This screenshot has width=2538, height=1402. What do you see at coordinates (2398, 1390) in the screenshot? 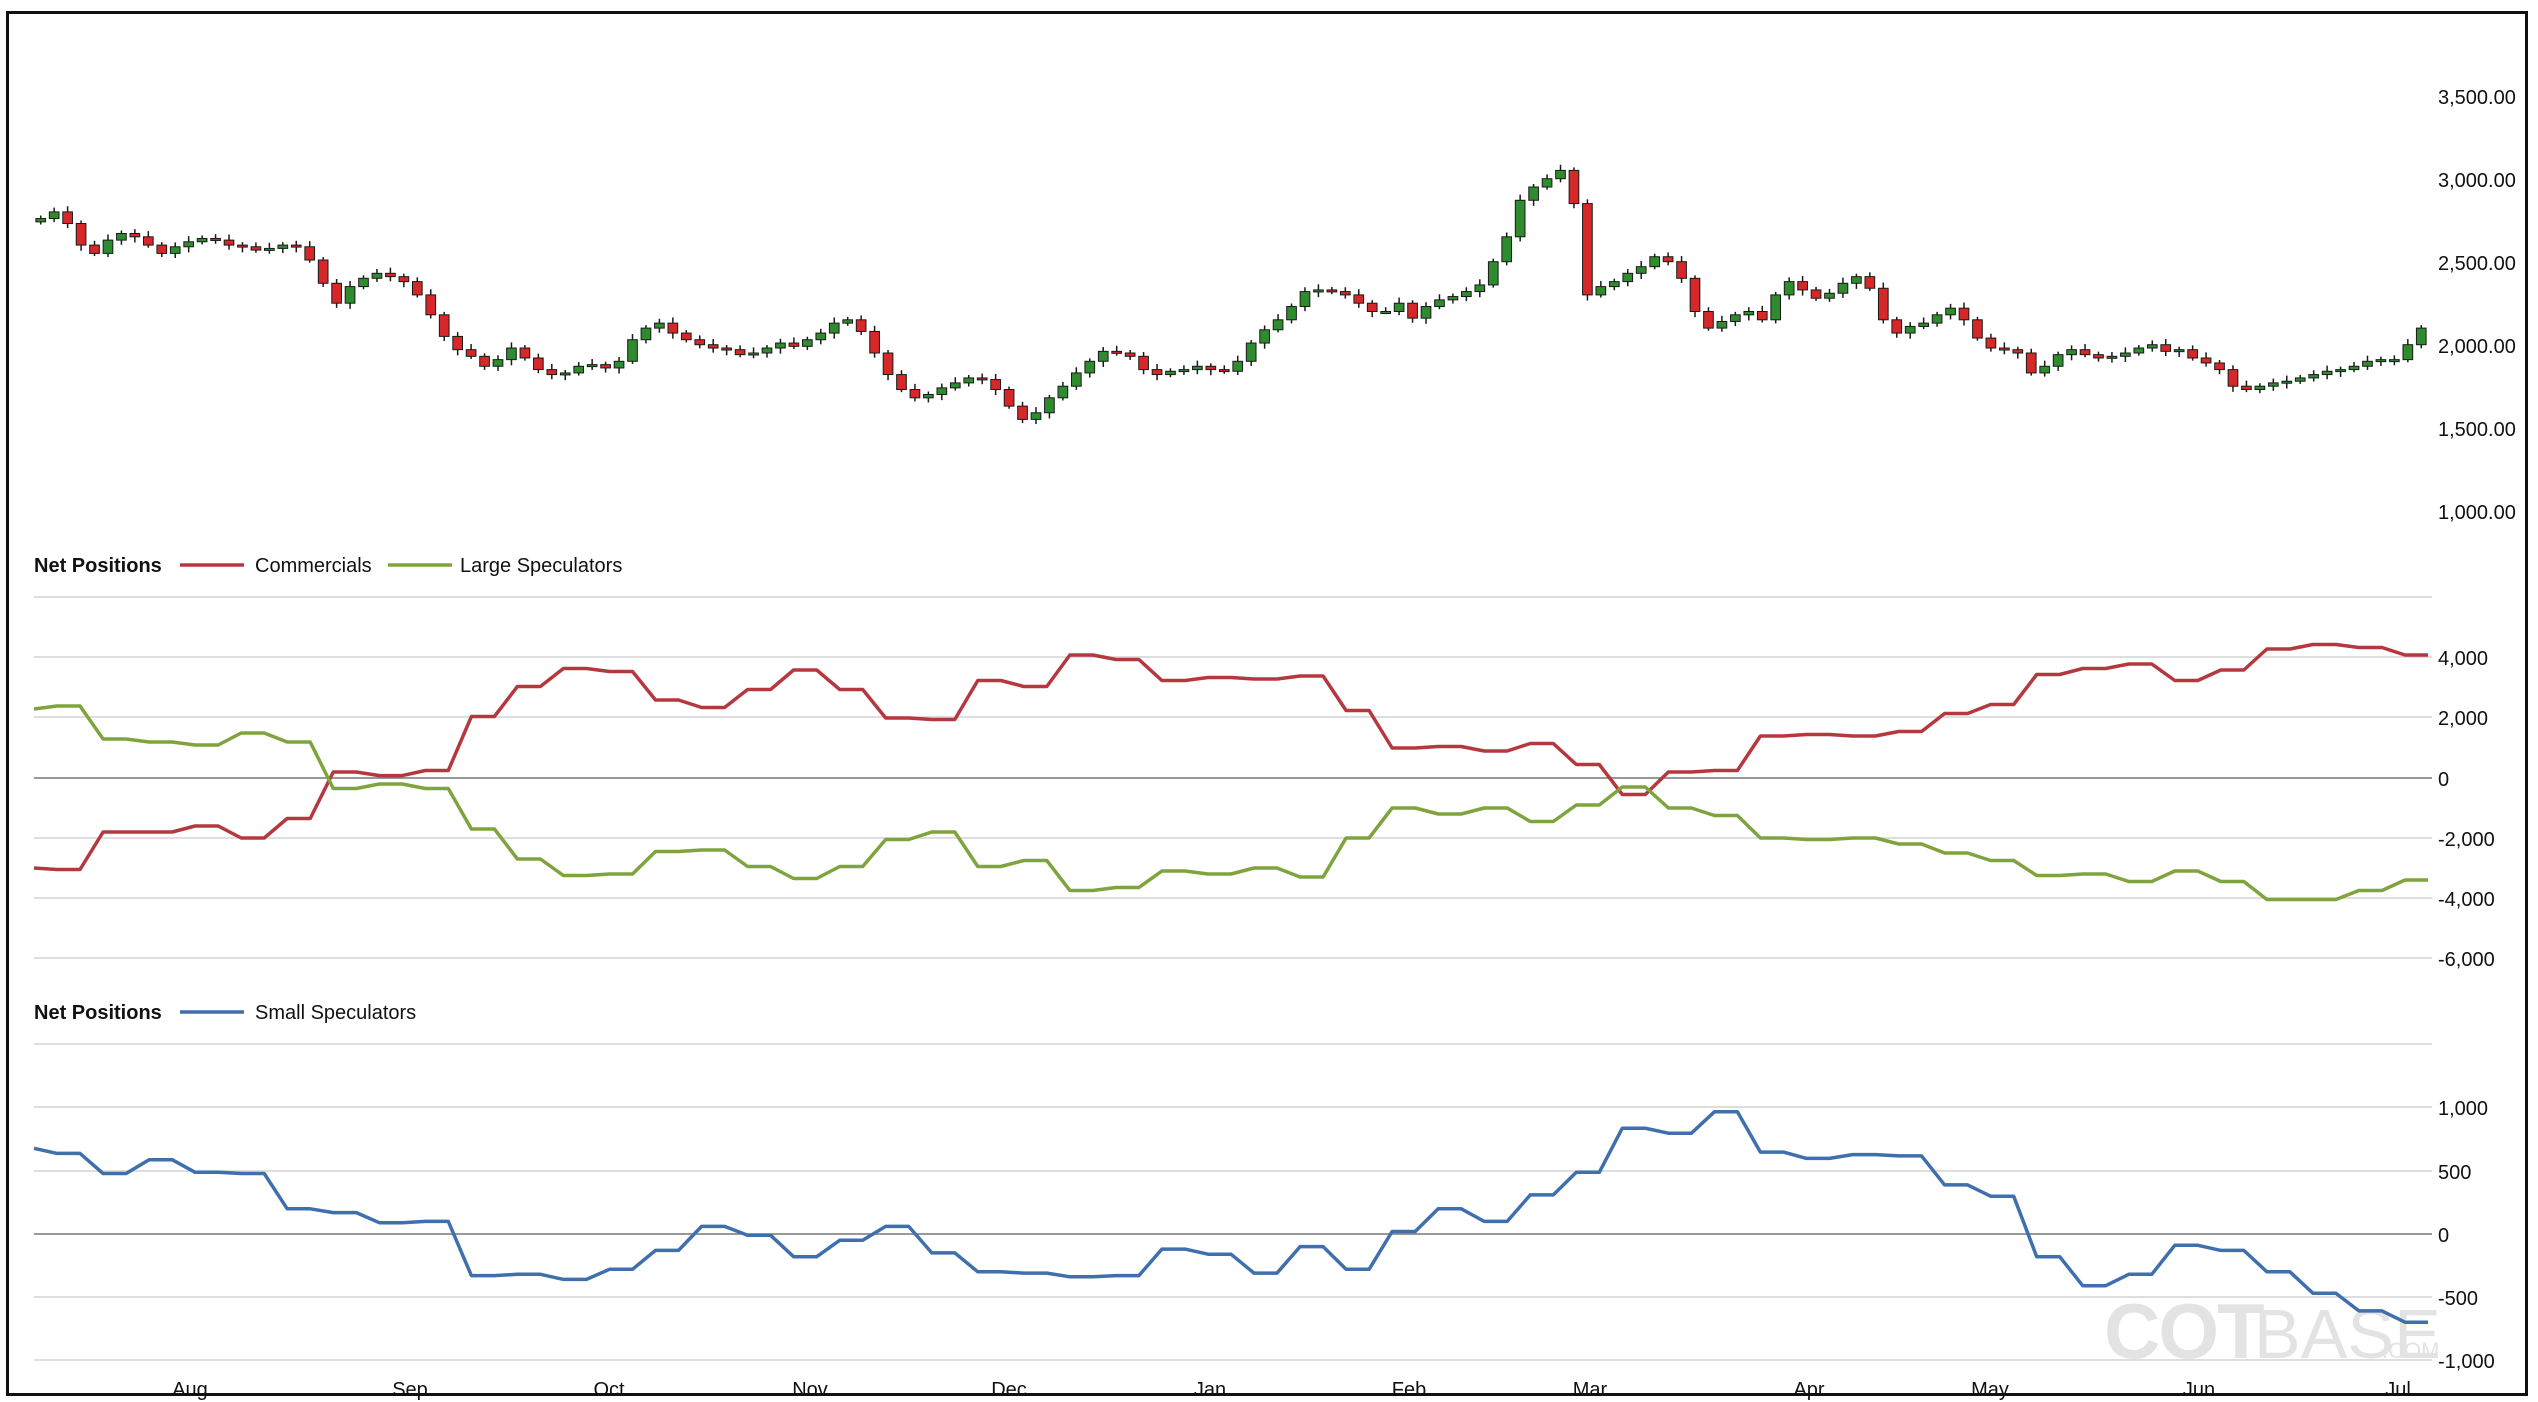
I see `month-label: Jul` at bounding box center [2398, 1390].